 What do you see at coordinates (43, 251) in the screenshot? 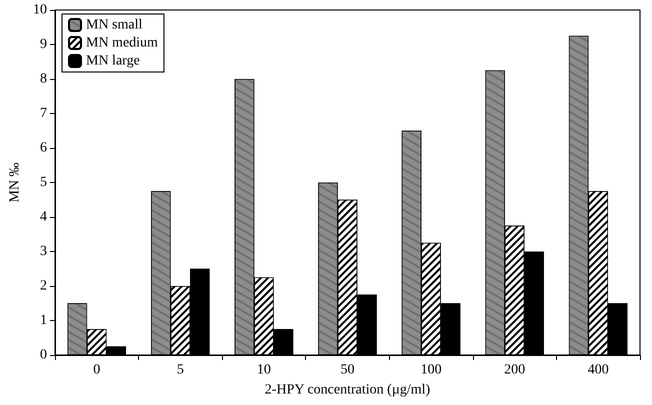
I see `y-tick-label: 3` at bounding box center [43, 251].